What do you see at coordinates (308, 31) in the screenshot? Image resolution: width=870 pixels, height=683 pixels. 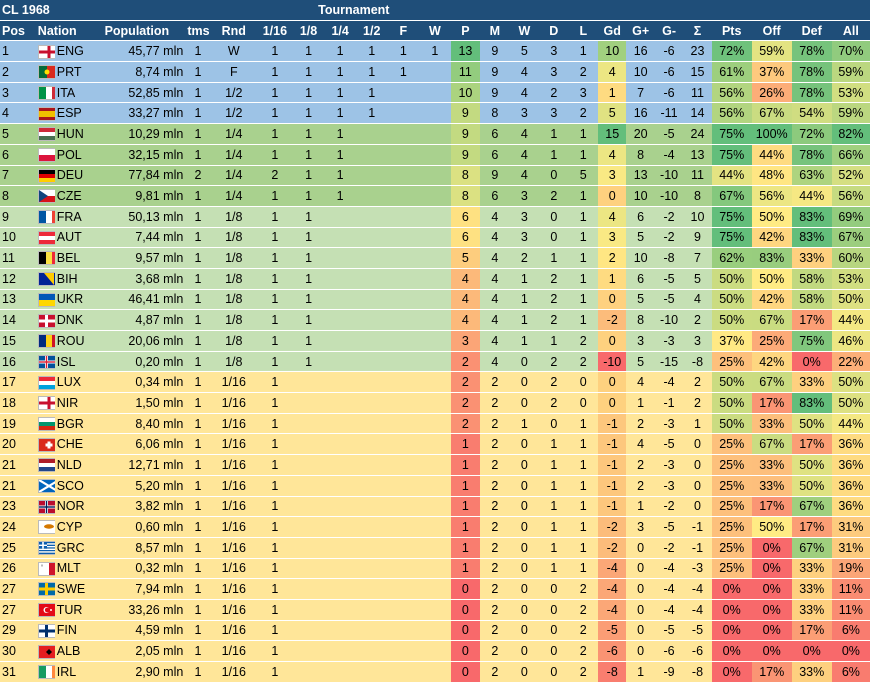 I see `column-header: 1/8` at bounding box center [308, 31].